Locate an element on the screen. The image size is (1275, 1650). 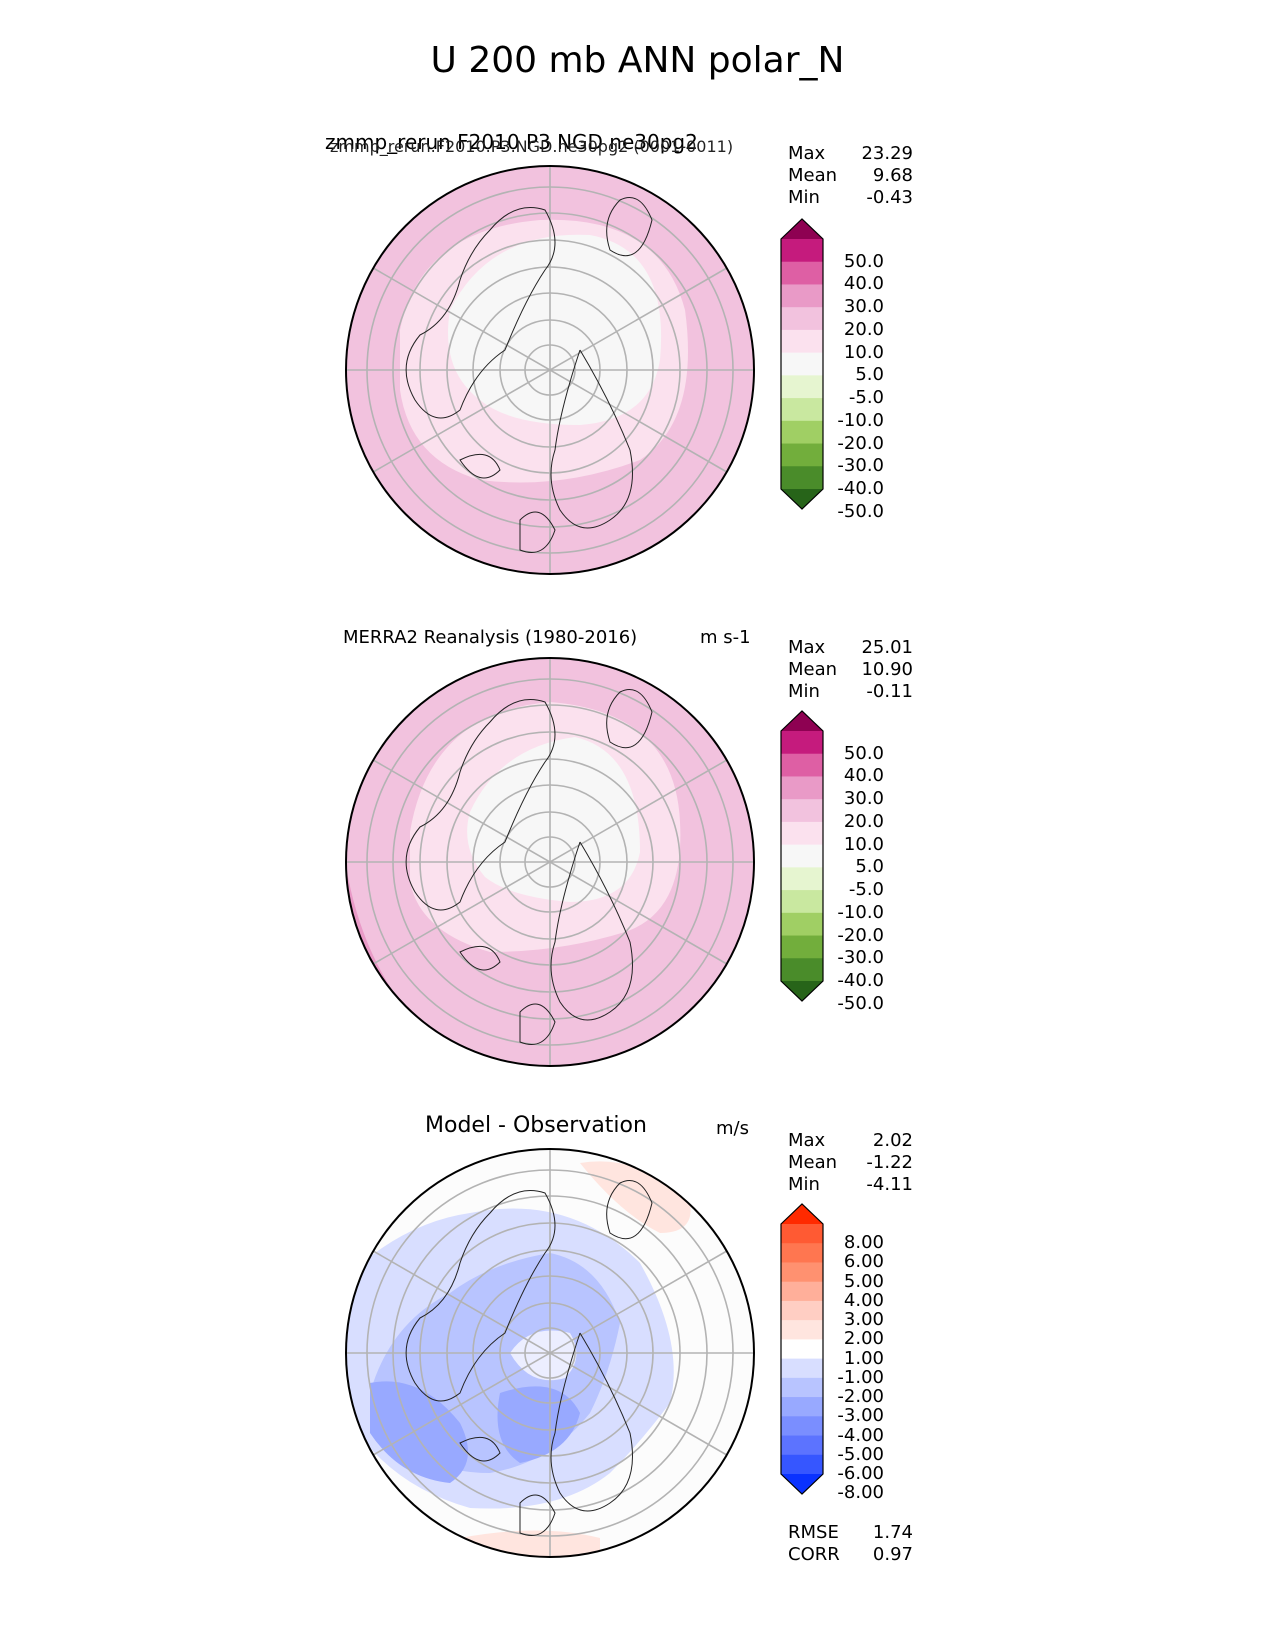
stat-max-value: 23.29 is located at coordinates (887, 153).